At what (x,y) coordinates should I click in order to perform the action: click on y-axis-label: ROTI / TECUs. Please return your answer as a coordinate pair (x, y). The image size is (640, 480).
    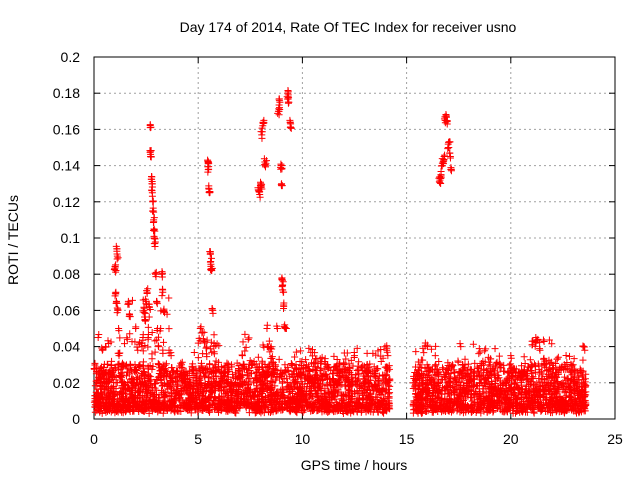
    Looking at the image, I should click on (13, 240).